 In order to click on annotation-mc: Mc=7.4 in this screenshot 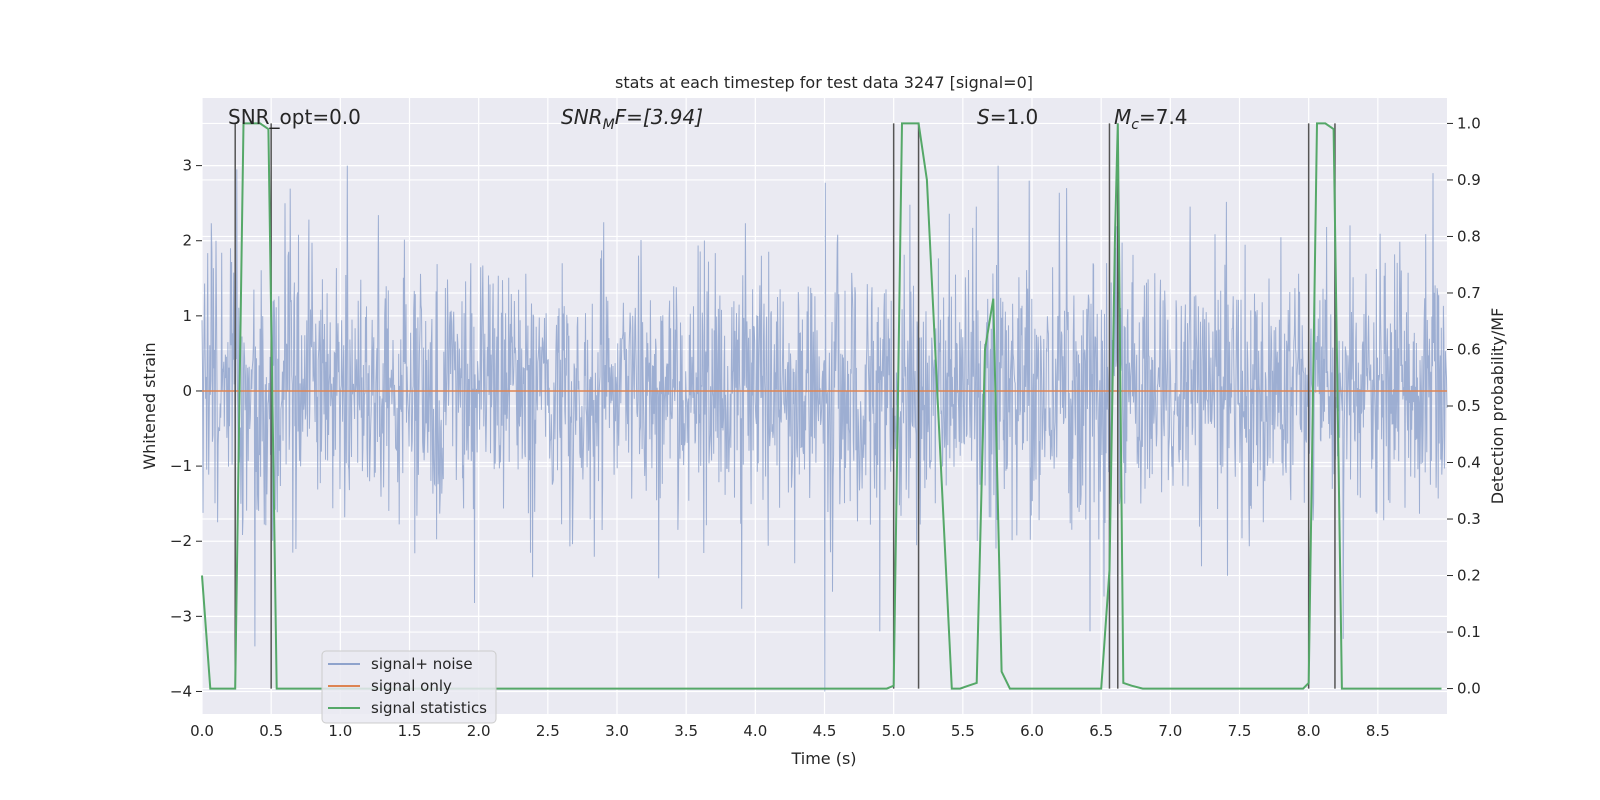, I will do `click(1151, 119)`.